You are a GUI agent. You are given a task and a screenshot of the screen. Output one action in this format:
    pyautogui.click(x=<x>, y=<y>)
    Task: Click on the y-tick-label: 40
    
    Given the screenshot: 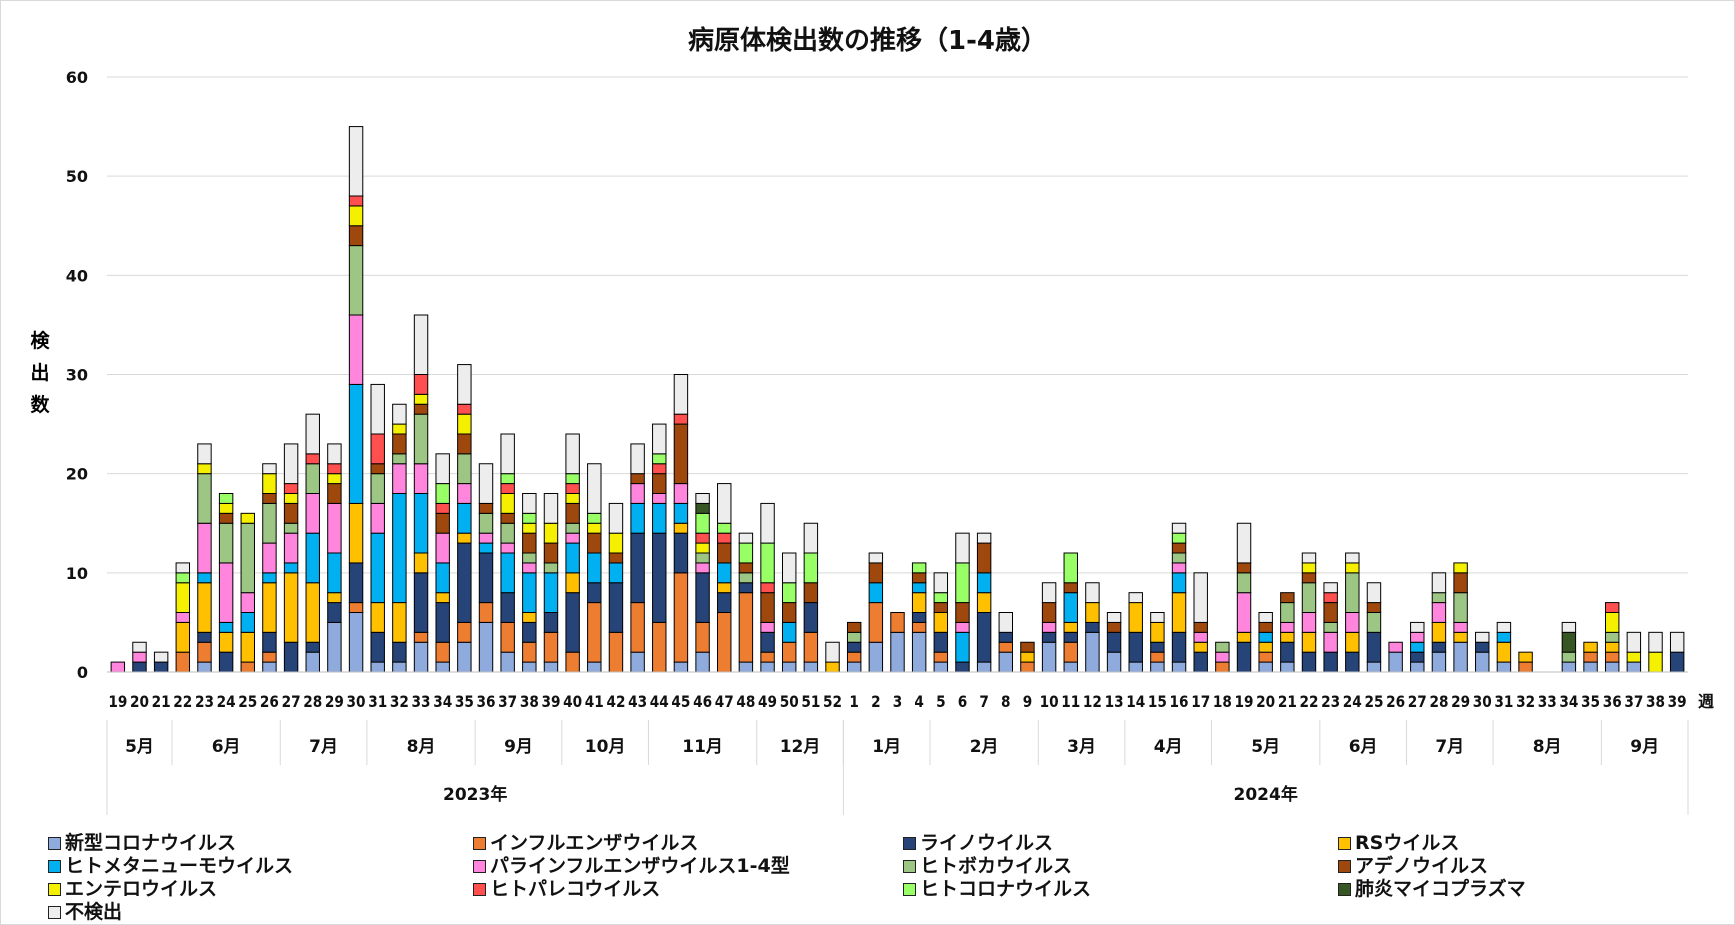 What is the action you would take?
    pyautogui.click(x=77, y=275)
    